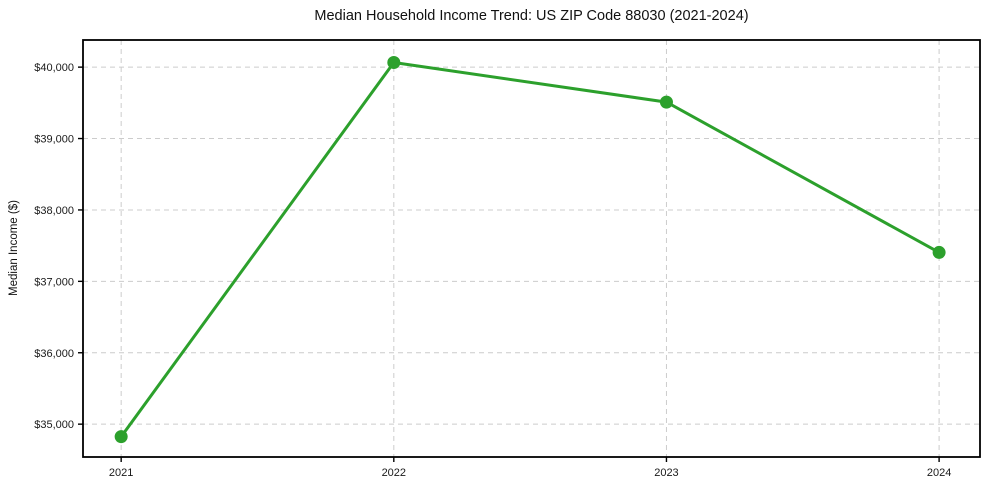 This screenshot has width=989, height=490. I want to click on data-point-2024, so click(939, 252).